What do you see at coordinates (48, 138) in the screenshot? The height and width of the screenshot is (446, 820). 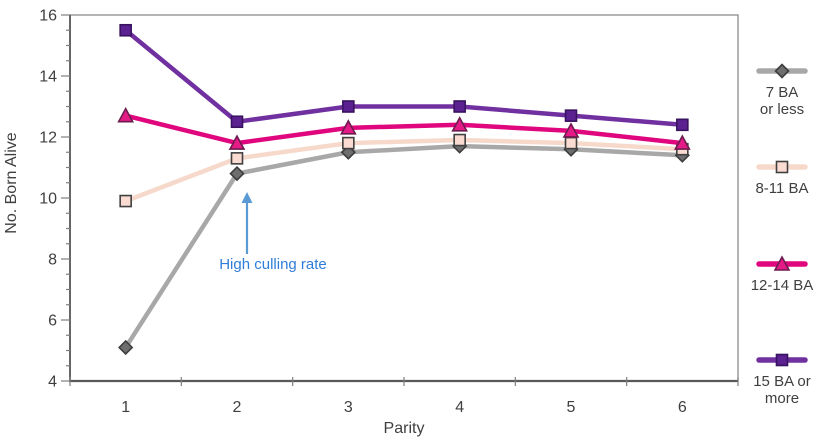 I see `y-tick-label: 12` at bounding box center [48, 138].